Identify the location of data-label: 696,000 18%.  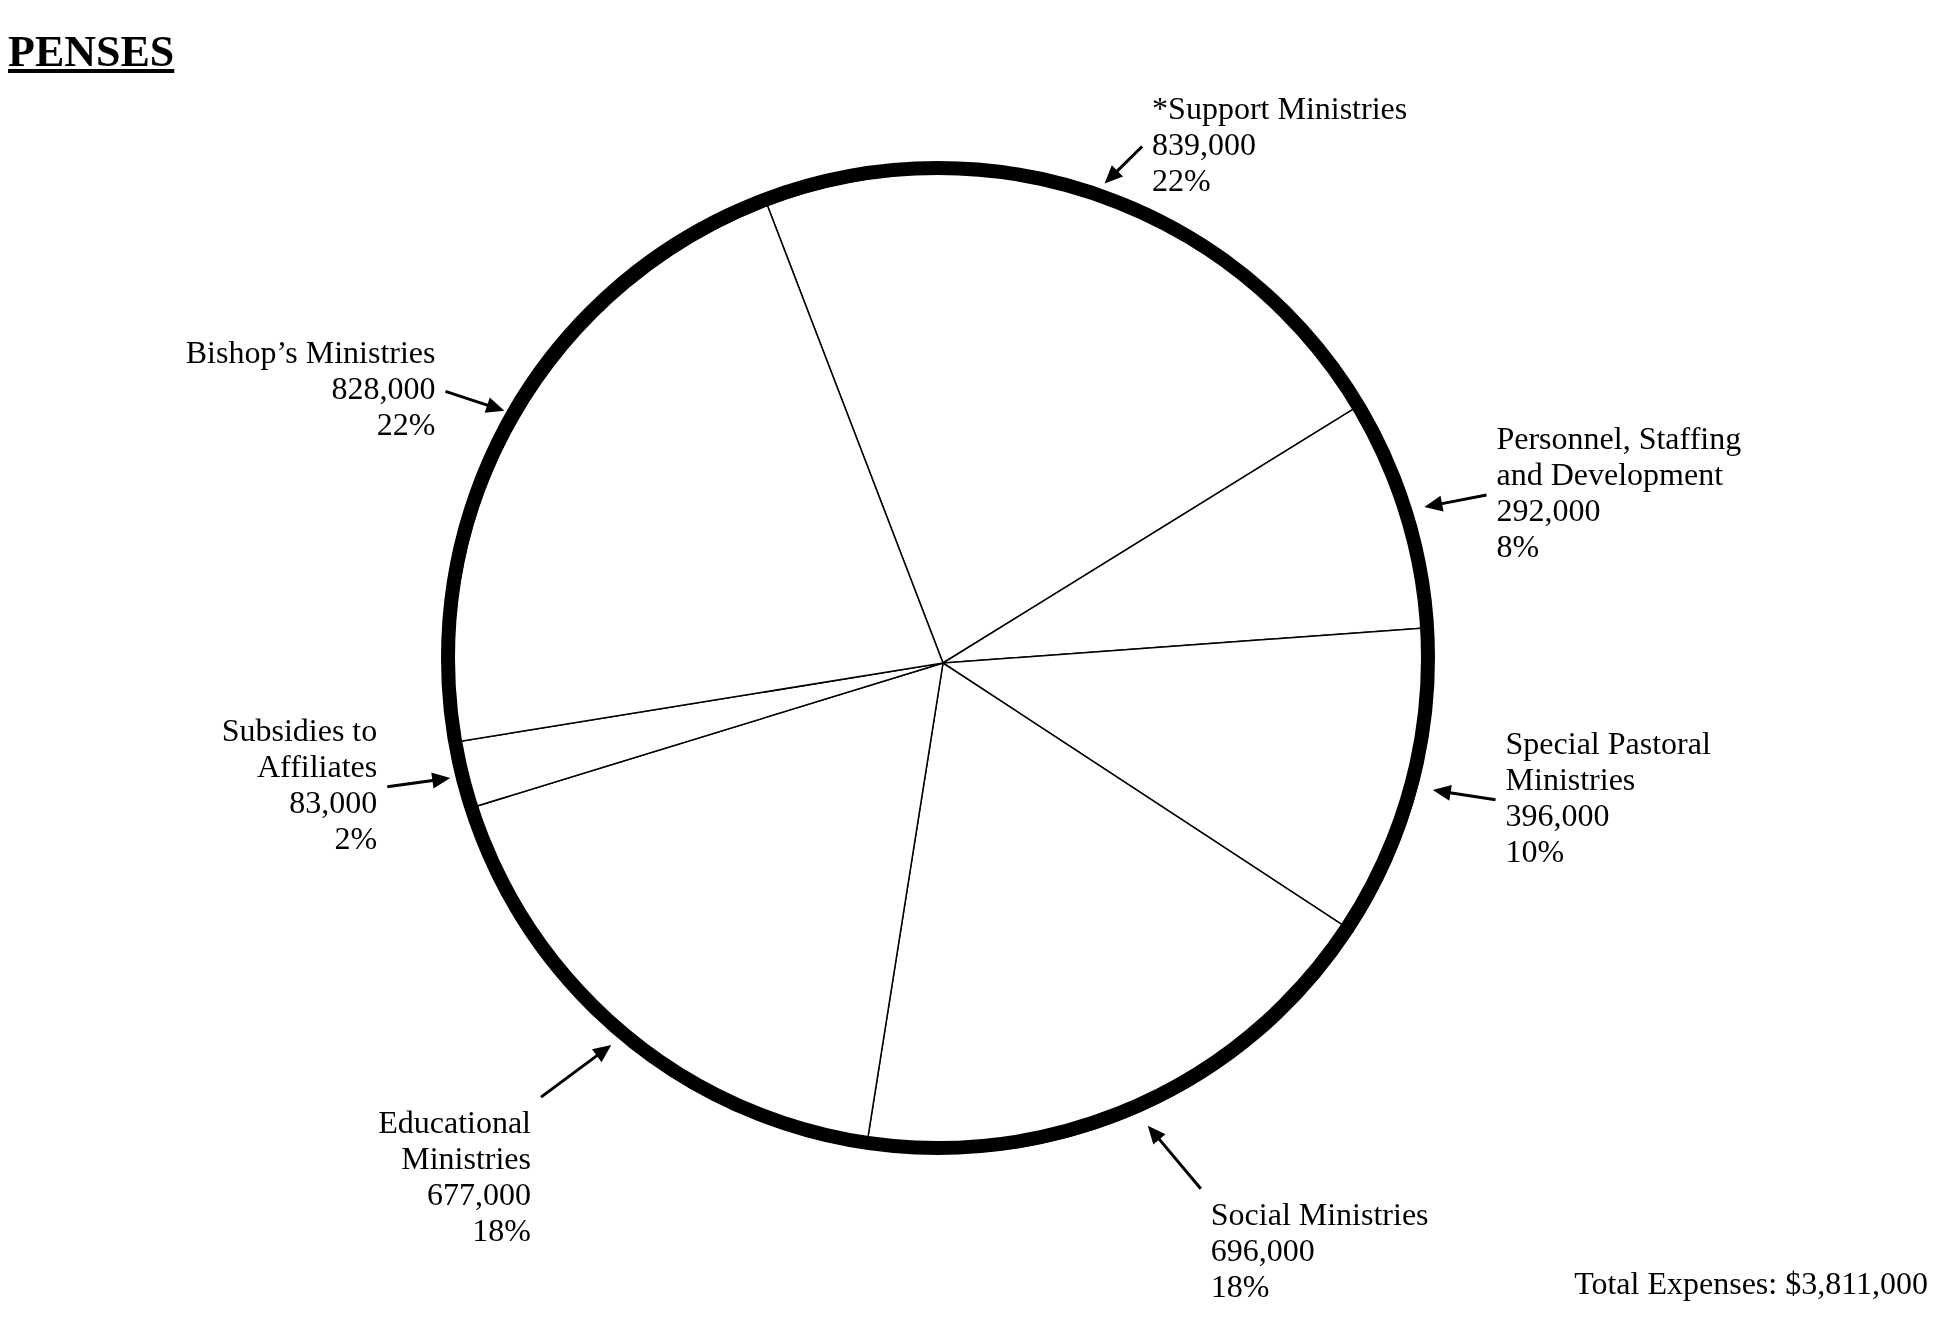
(1262, 1267).